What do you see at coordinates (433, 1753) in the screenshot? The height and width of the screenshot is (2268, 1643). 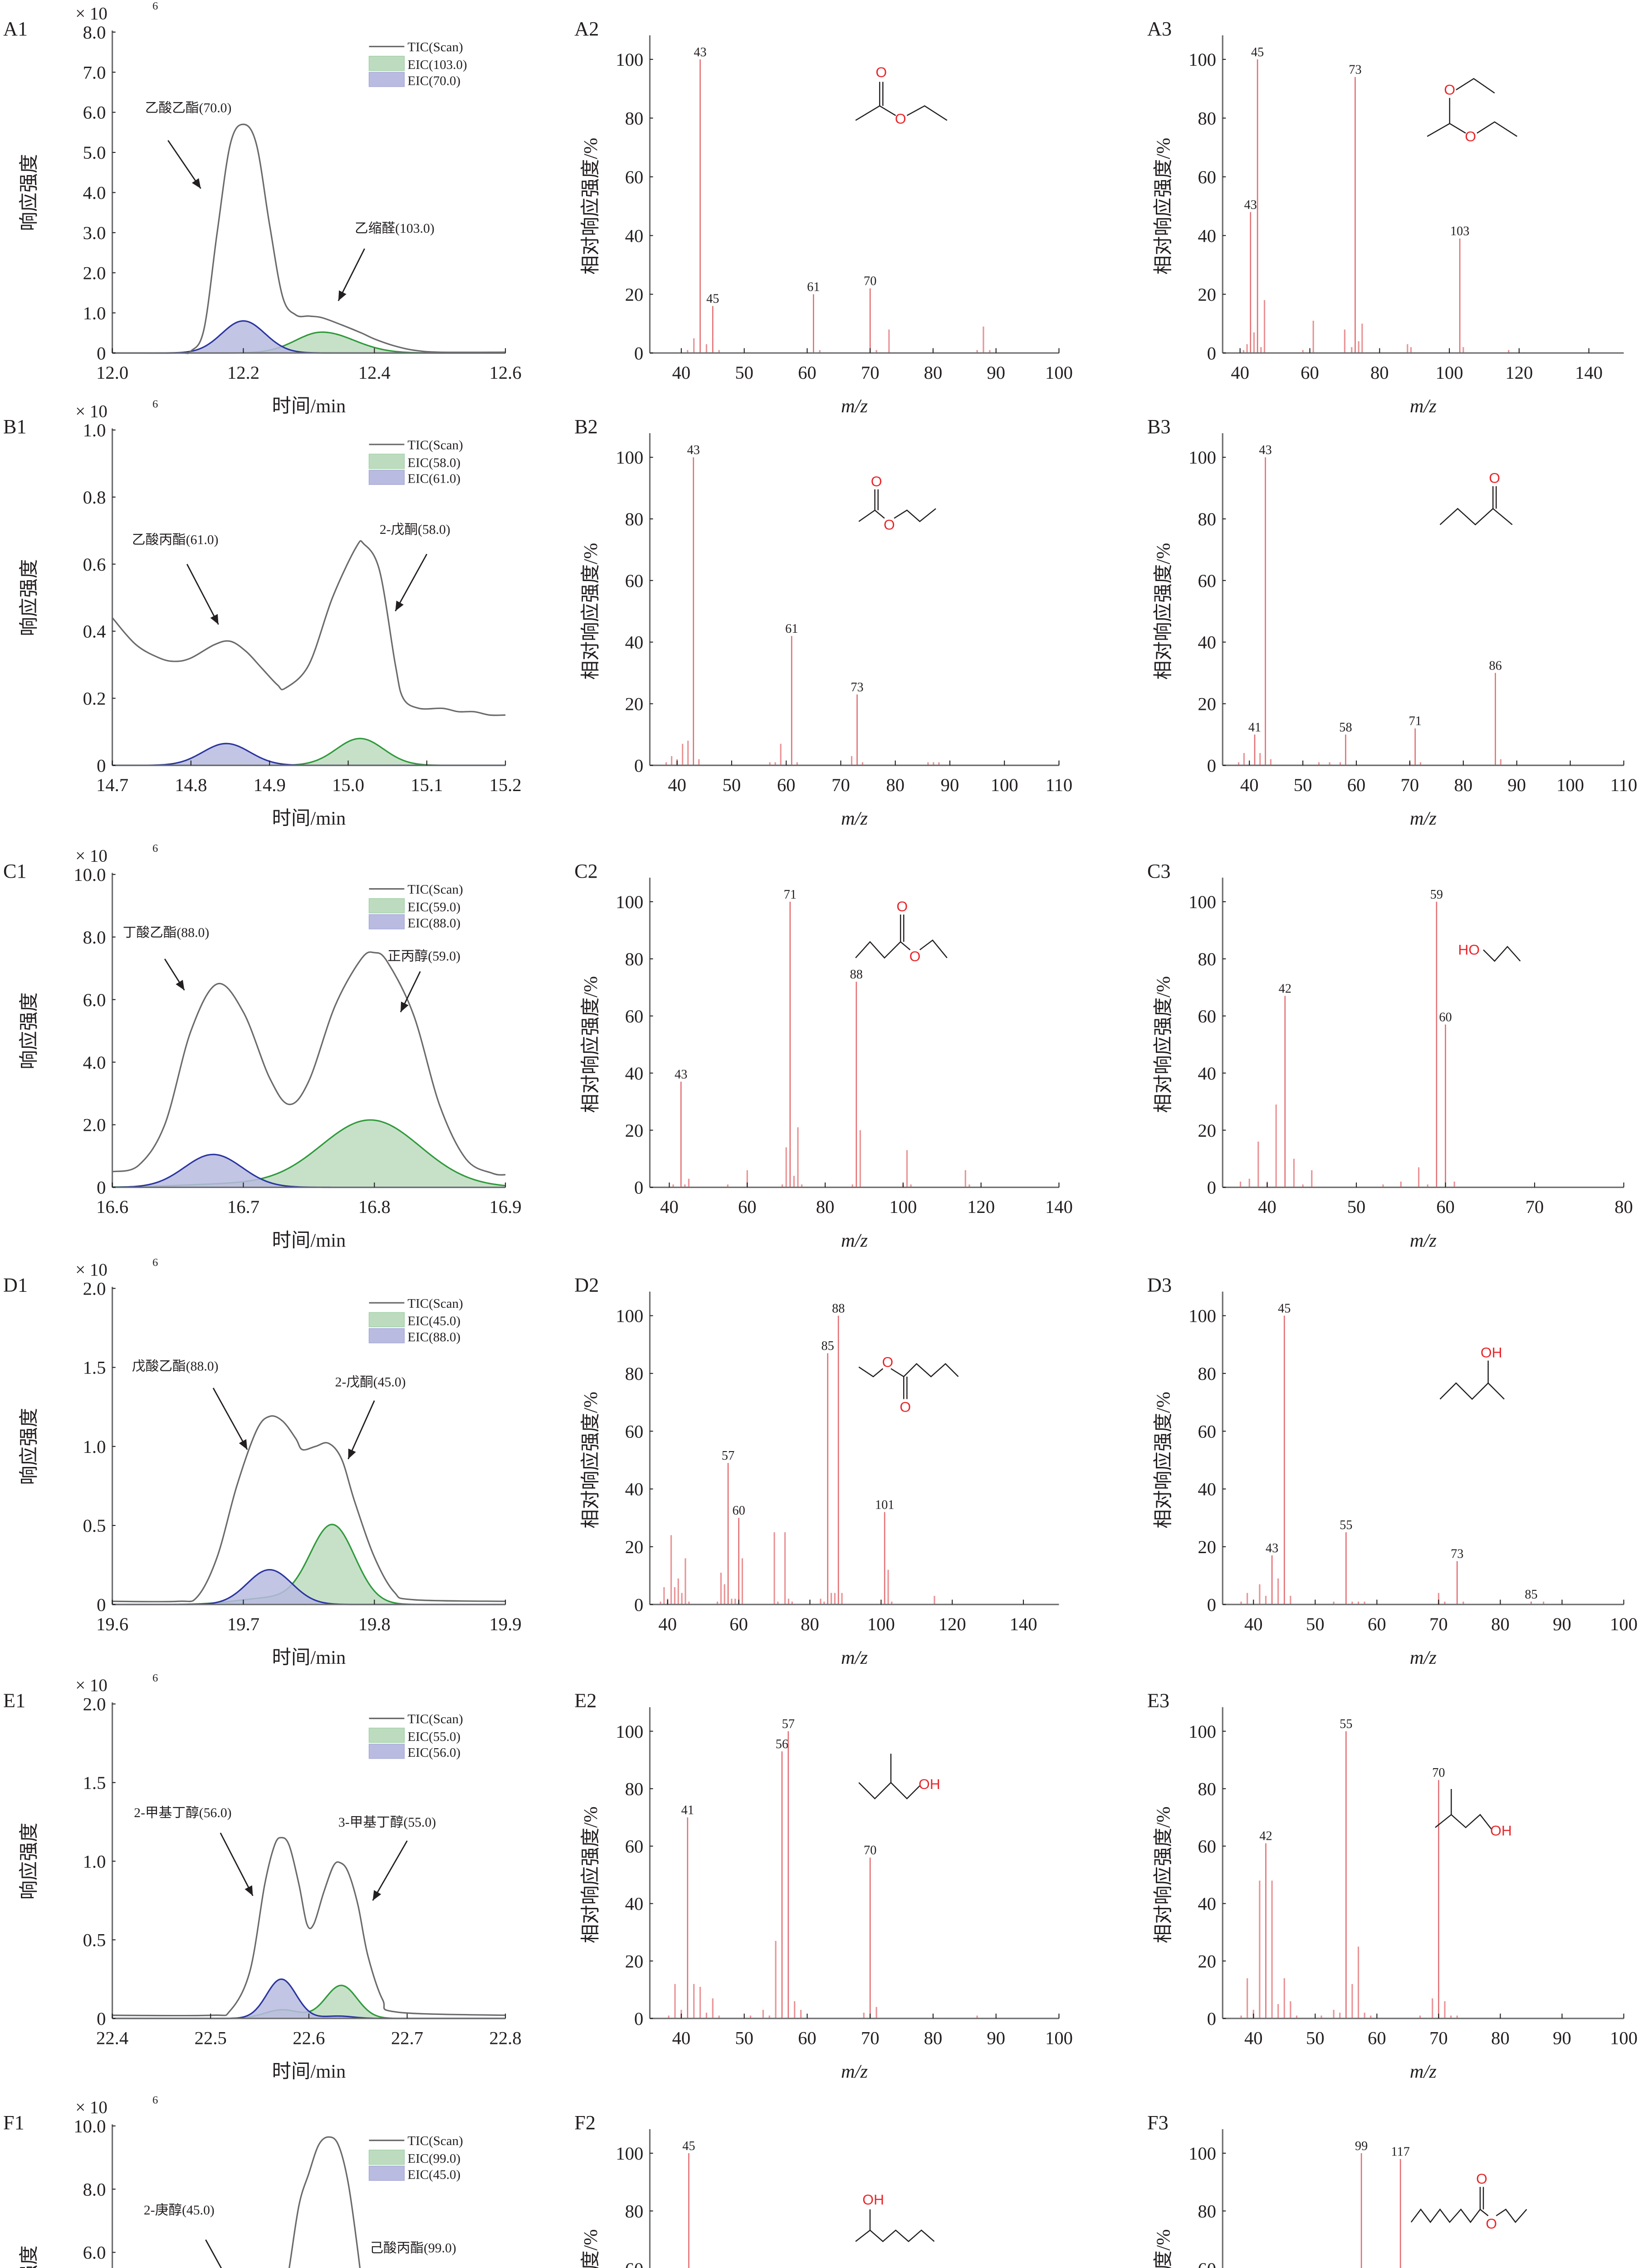 I see `legend-item-eic-blue: EIC(56.0)` at bounding box center [433, 1753].